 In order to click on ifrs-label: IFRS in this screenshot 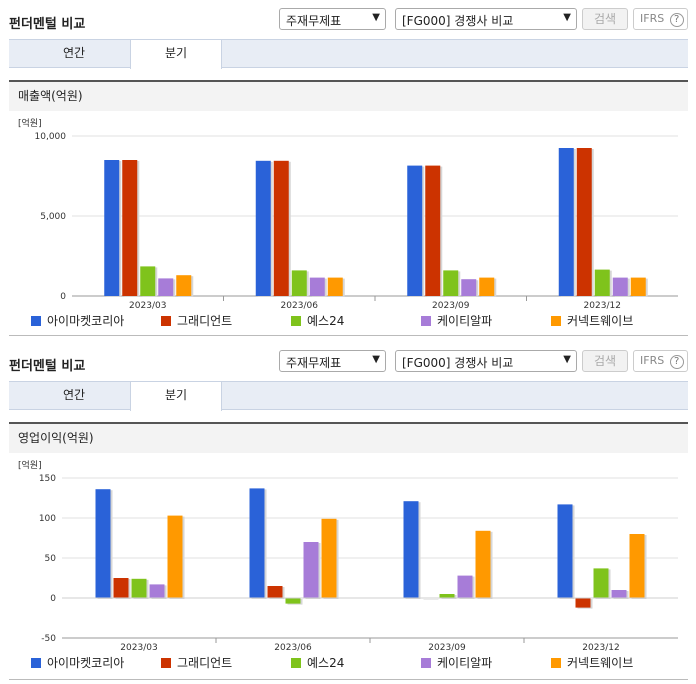, I will do `click(652, 360)`.